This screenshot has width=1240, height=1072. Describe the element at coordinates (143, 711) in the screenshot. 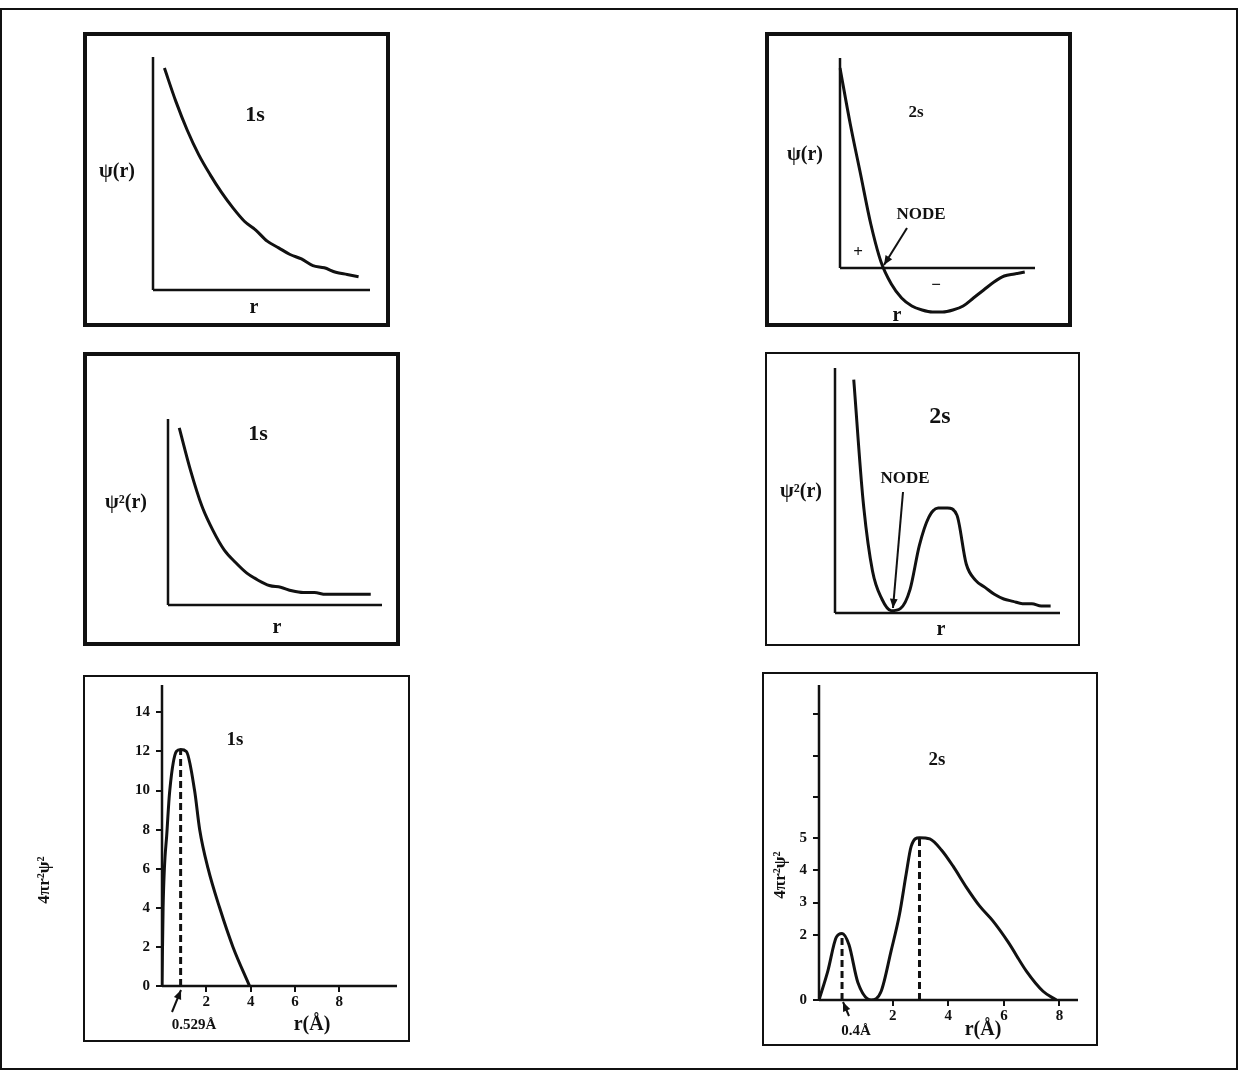

I see `y-tick-label: 14` at that location.